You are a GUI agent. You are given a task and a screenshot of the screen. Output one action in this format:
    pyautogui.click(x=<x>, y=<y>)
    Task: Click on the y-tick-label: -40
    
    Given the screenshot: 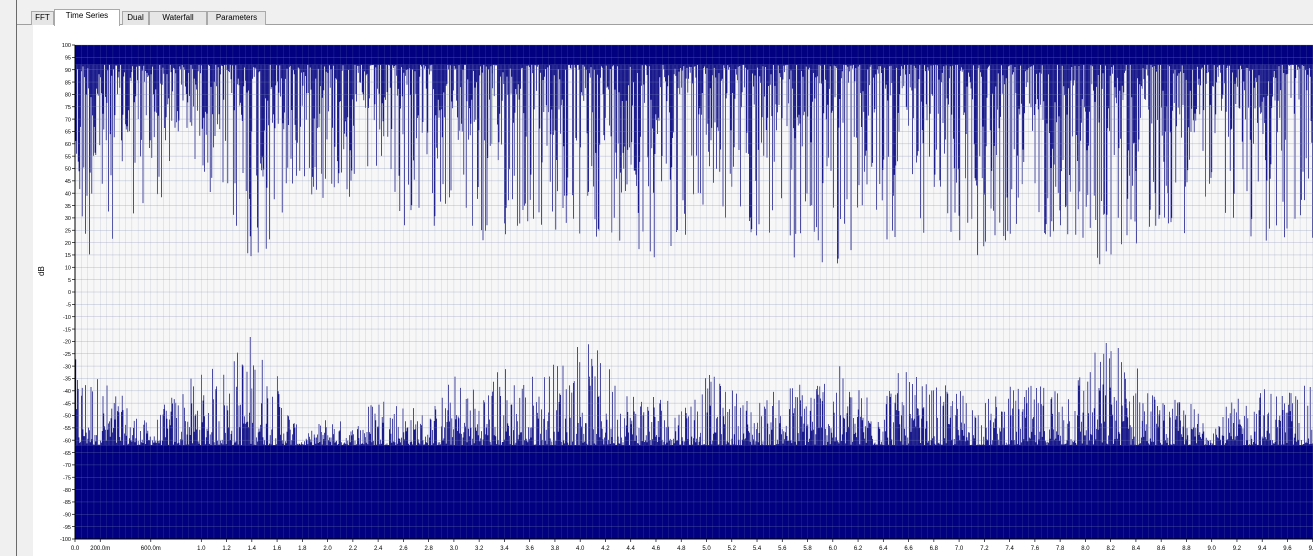 What is the action you would take?
    pyautogui.click(x=67, y=392)
    